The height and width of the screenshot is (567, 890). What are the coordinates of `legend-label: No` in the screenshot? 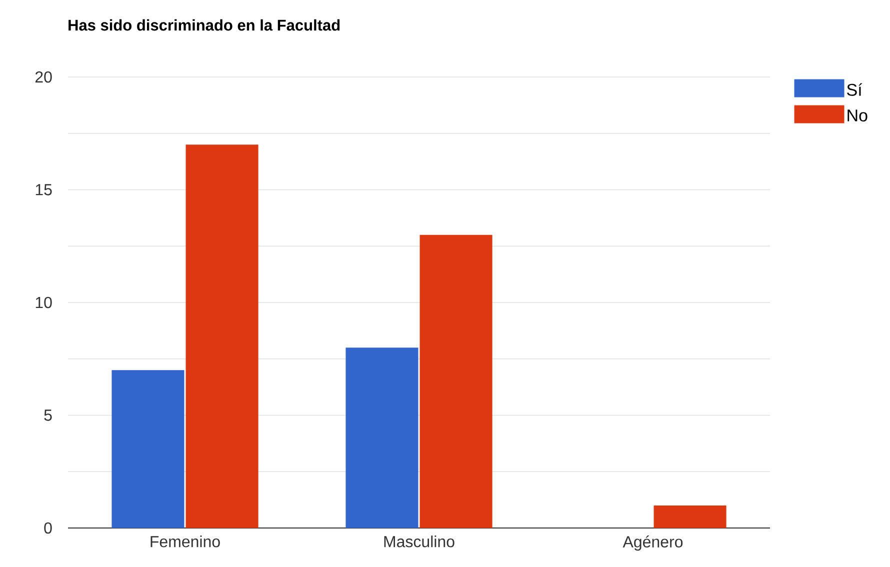 It's located at (858, 116).